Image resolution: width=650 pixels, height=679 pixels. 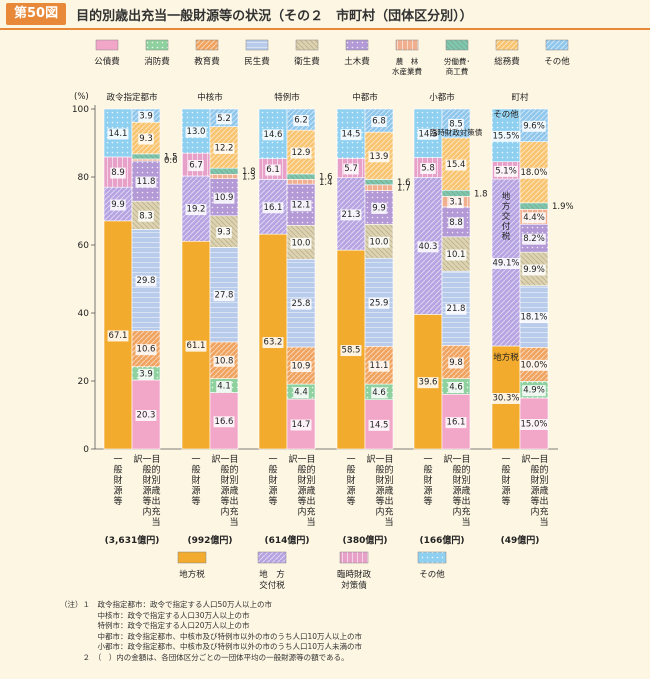 What do you see at coordinates (273, 170) in the screenshot?
I see `data-label: 6.1` at bounding box center [273, 170].